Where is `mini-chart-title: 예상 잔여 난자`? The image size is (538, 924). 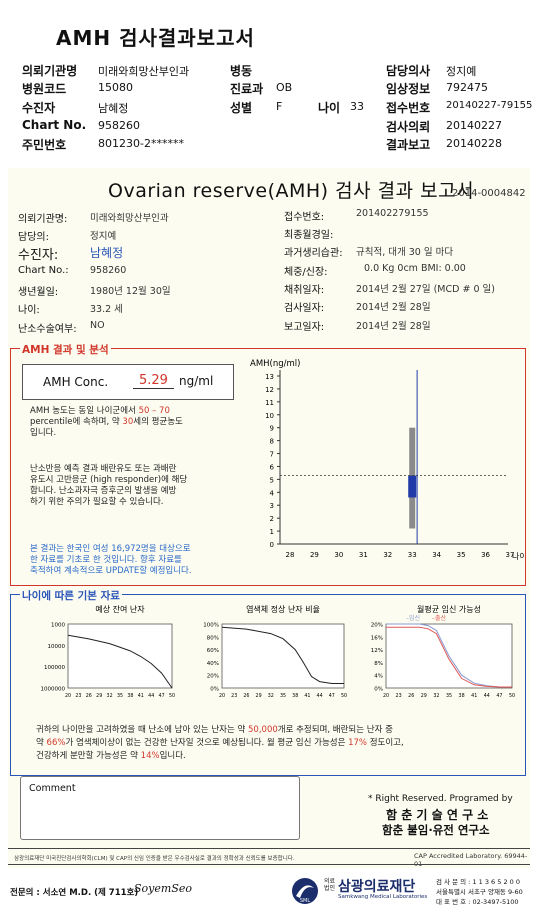 mini-chart-title: 예상 잔여 난자 is located at coordinates (120, 609).